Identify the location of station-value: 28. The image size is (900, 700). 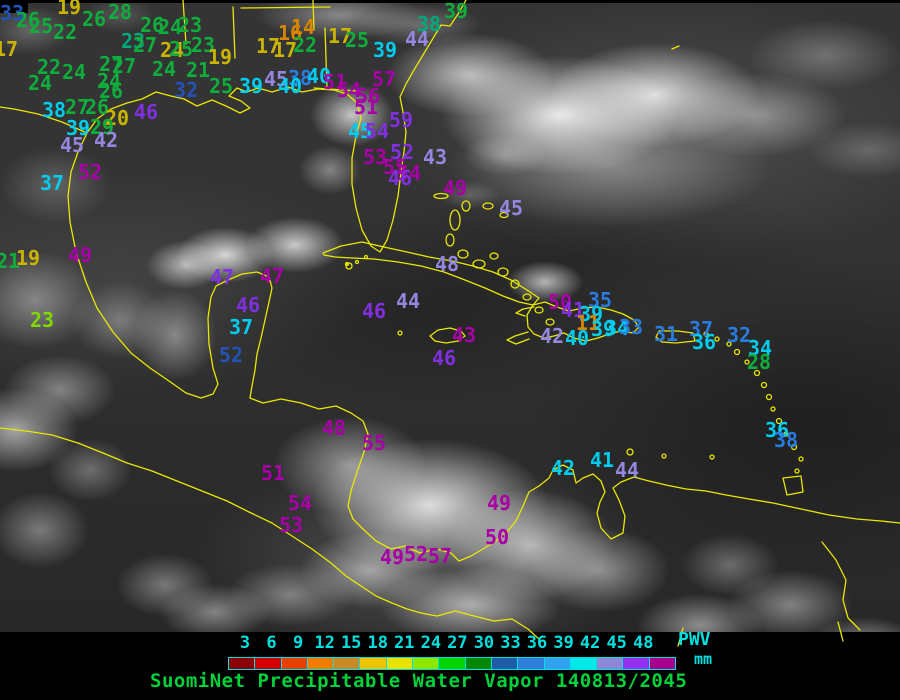
(759, 362).